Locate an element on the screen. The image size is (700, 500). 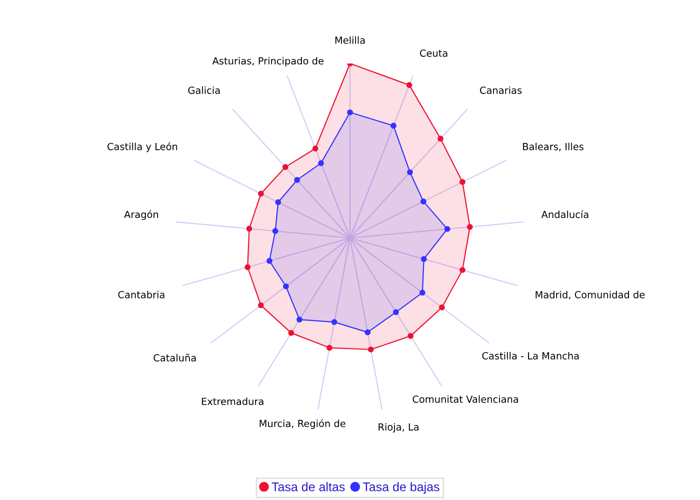
spoke-label: Castilla - La Mancha is located at coordinates (530, 356).